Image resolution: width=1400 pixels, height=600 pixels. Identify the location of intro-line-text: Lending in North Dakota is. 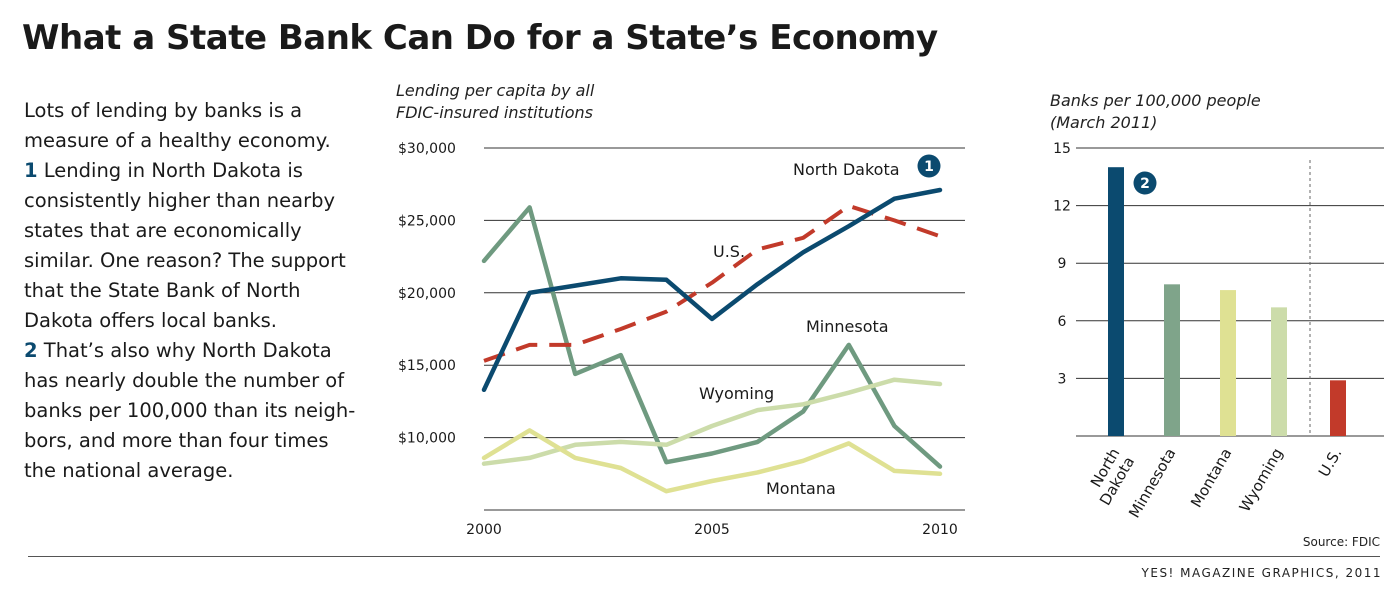
(170, 170).